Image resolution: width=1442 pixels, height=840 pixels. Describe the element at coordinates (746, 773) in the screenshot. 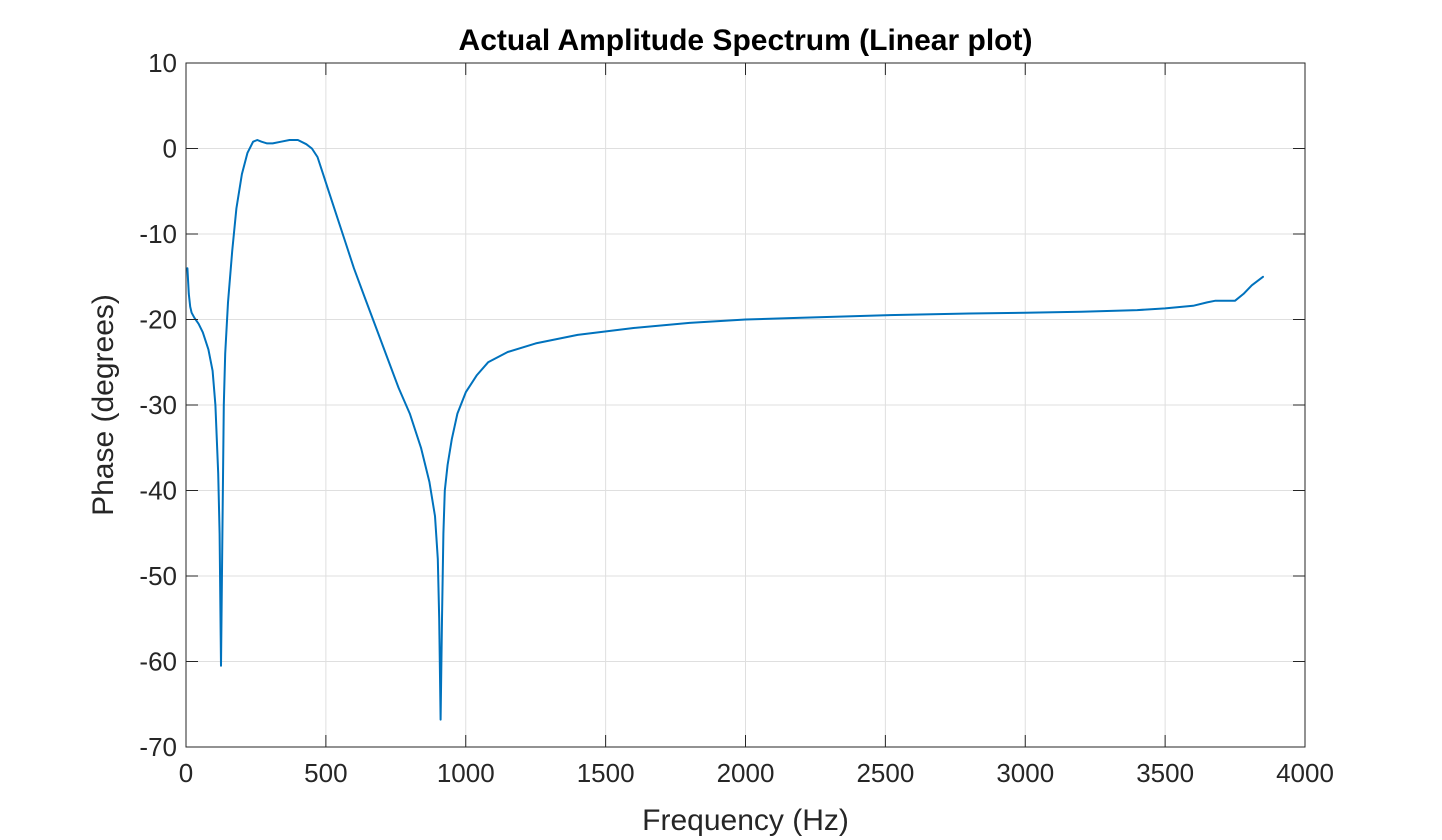

I see `x-tick-label: 2000` at that location.